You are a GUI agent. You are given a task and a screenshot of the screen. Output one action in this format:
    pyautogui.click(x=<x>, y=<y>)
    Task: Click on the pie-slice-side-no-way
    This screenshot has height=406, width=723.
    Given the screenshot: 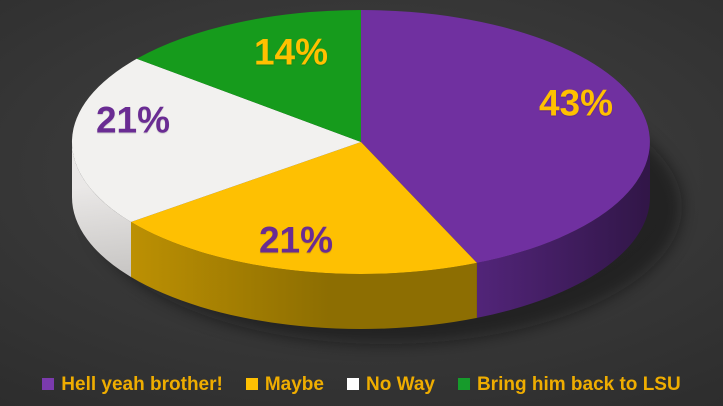 What is the action you would take?
    pyautogui.click(x=101, y=209)
    